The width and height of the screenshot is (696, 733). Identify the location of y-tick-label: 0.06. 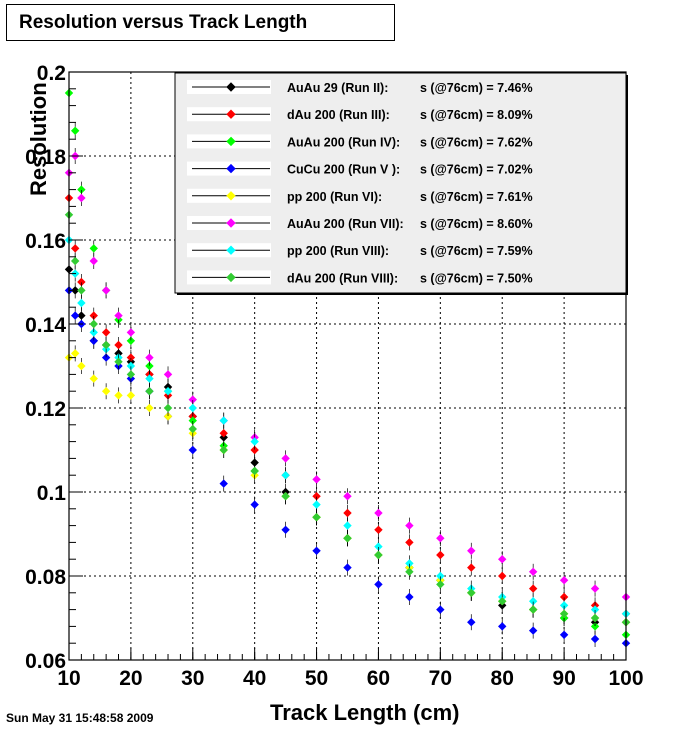
(45, 661).